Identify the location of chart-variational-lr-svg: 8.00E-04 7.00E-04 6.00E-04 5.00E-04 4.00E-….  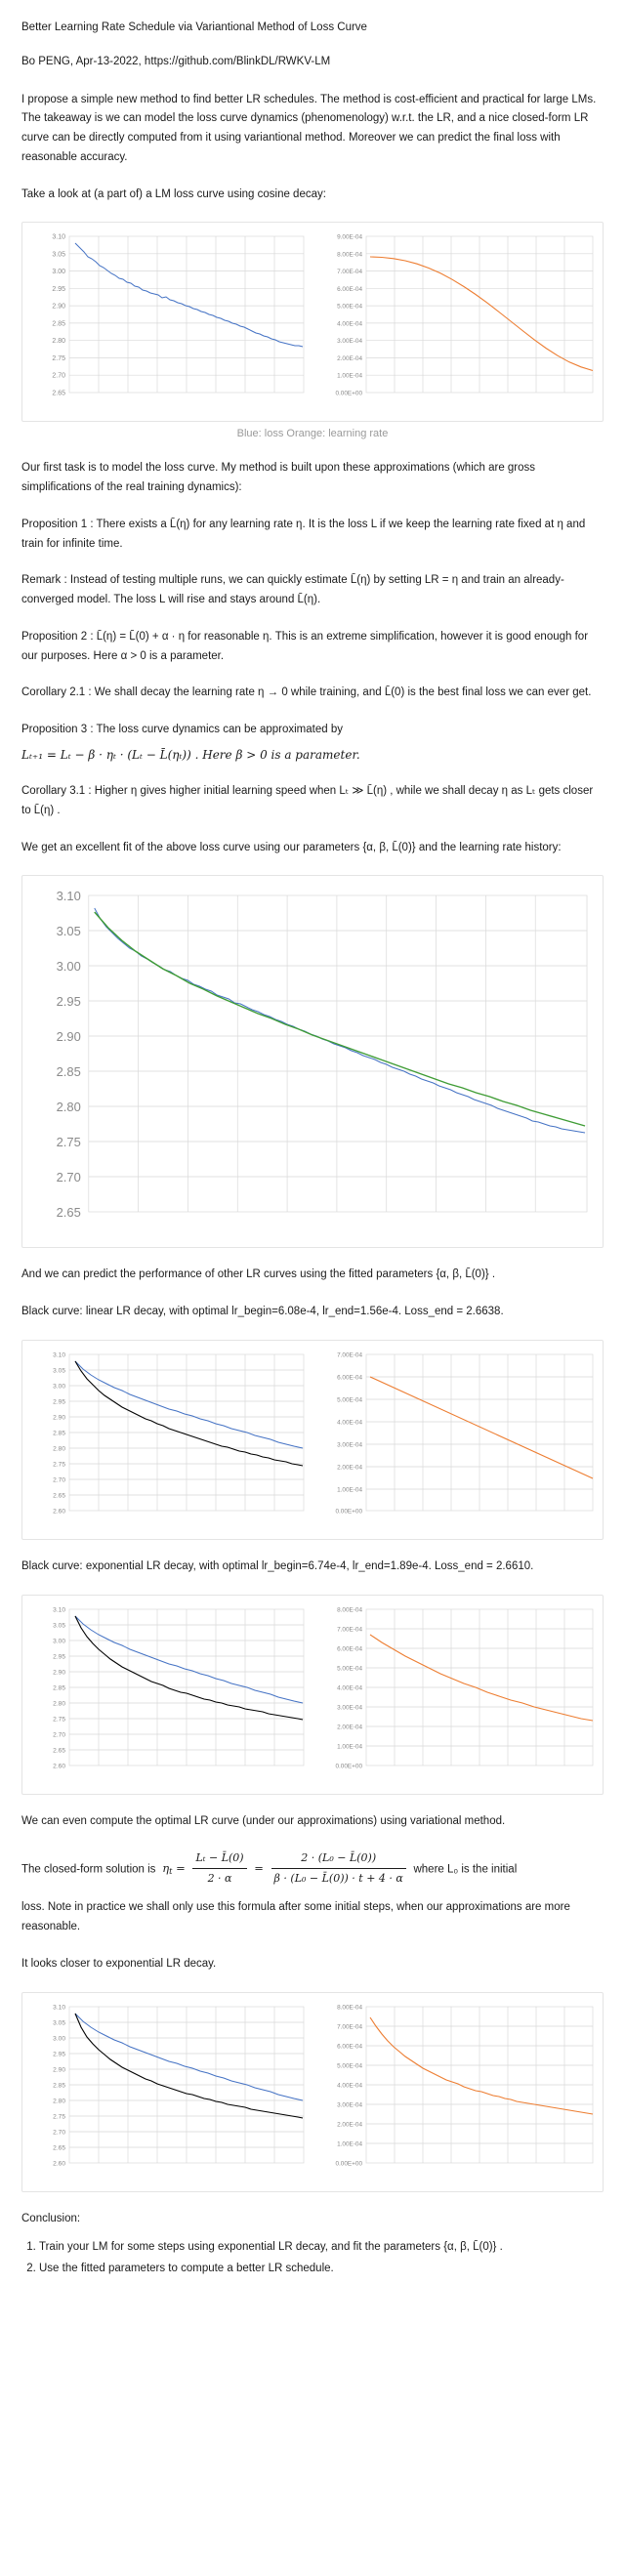
(464, 2085).